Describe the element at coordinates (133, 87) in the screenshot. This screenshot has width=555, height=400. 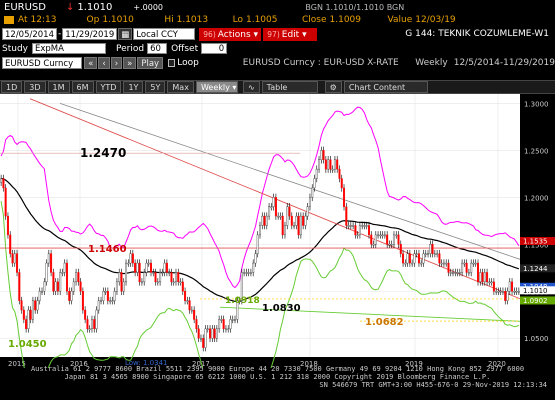
I see `tab-1y: 1Y` at that location.